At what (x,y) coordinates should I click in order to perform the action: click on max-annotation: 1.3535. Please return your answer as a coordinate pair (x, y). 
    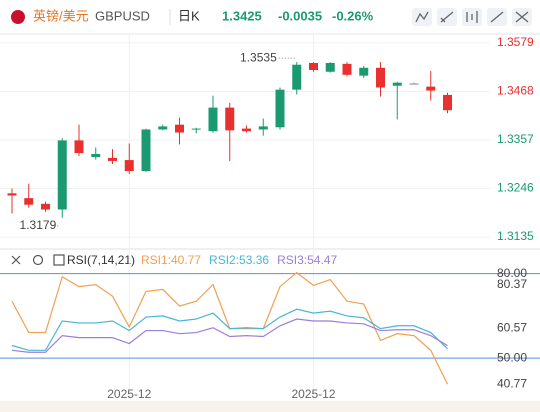
    Looking at the image, I should click on (258, 57).